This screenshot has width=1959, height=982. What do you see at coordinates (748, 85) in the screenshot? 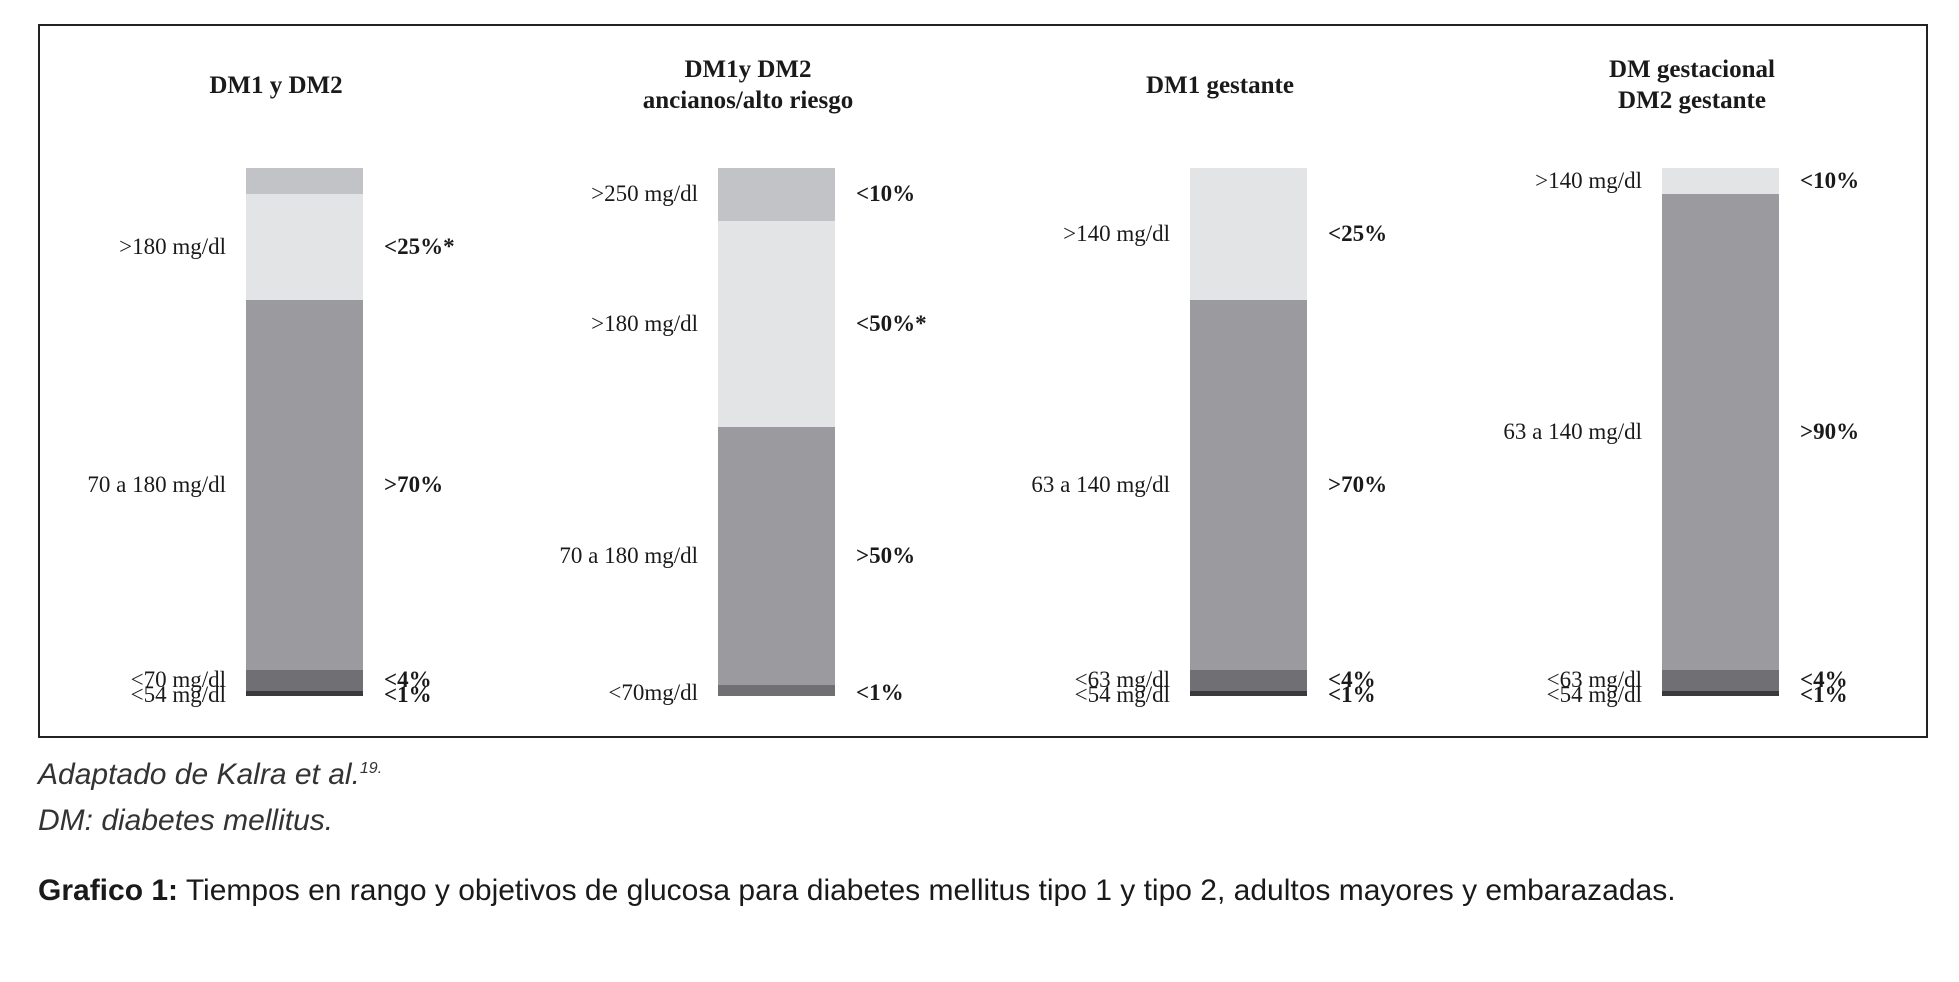
I see `panel-title: DM1y DM2 ancianos/alto riesgo` at bounding box center [748, 85].